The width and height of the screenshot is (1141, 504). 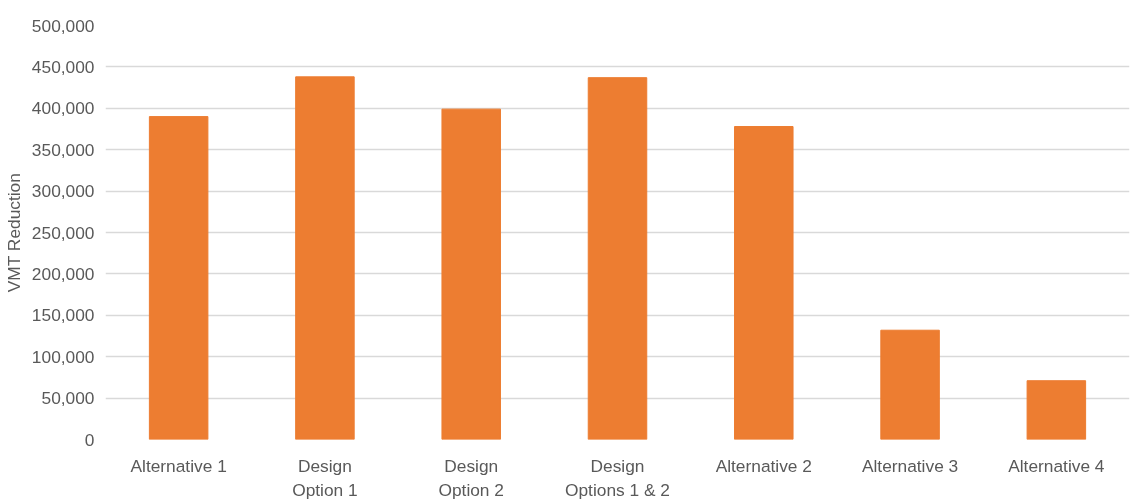 I want to click on x-tick-label: Alternative 1, so click(x=178, y=465).